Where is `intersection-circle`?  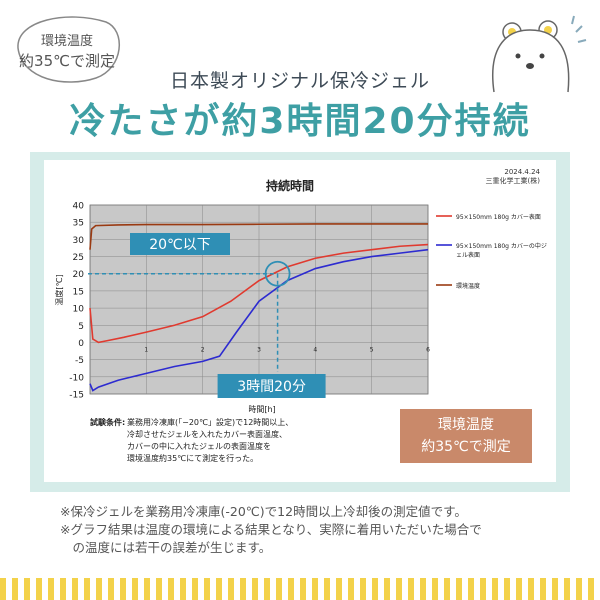 intersection-circle is located at coordinates (277, 273).